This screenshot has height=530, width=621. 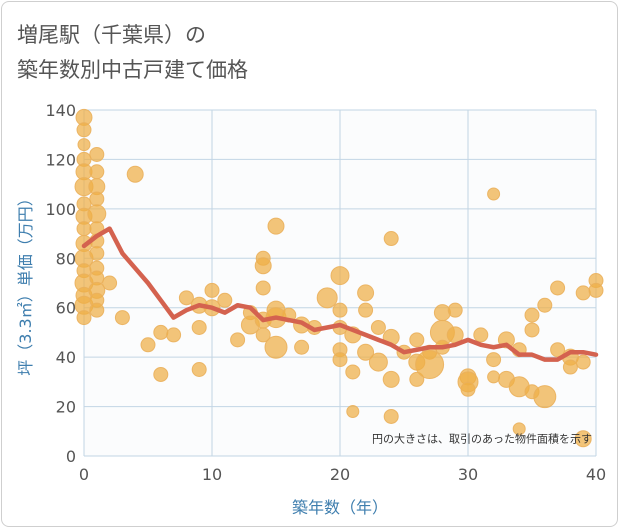 What do you see at coordinates (596, 474) in the screenshot?
I see `x-tick-label: 40` at bounding box center [596, 474].